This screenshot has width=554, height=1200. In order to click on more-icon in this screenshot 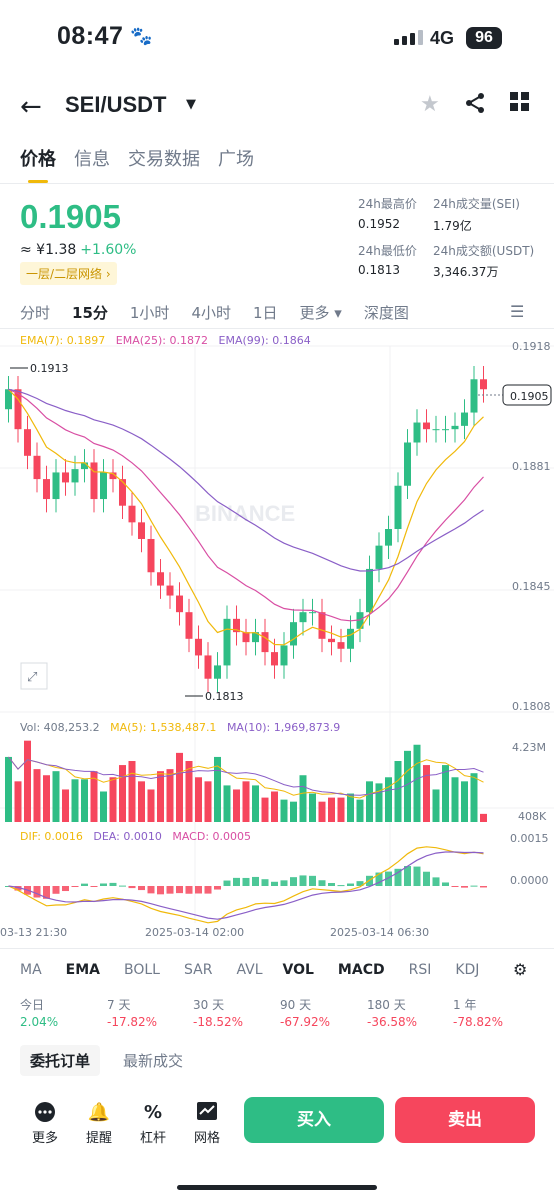, I will do `click(45, 1114)`.